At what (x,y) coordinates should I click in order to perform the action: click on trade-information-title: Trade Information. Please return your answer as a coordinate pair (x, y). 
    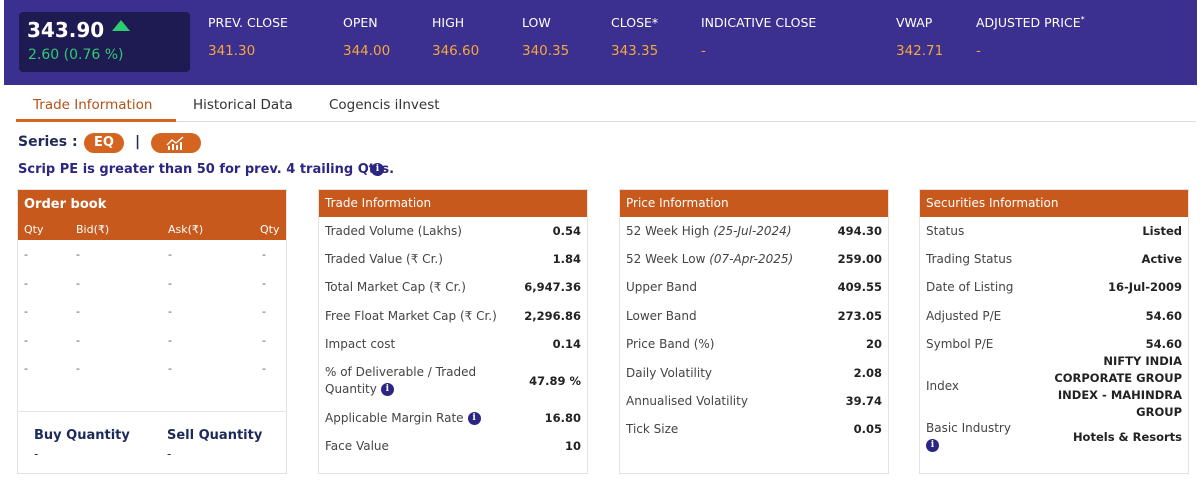
    Looking at the image, I should click on (453, 203).